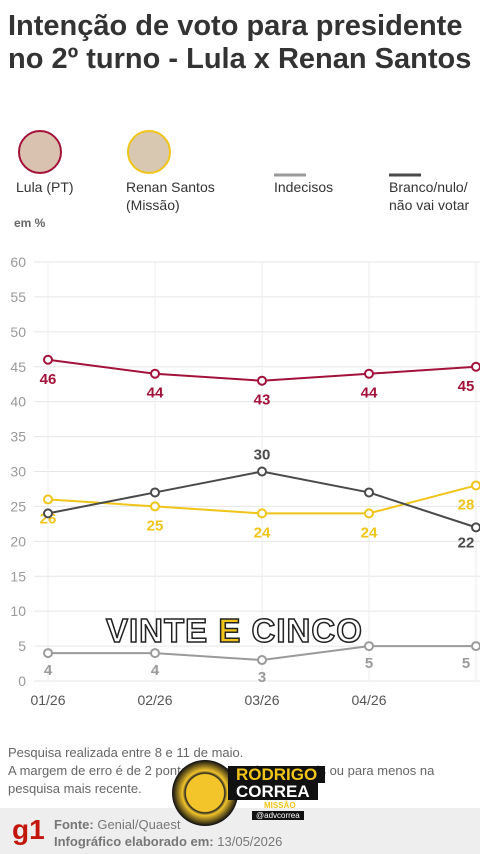 This screenshot has height=854, width=480. What do you see at coordinates (22, 681) in the screenshot?
I see `y-tick-label: 0` at bounding box center [22, 681].